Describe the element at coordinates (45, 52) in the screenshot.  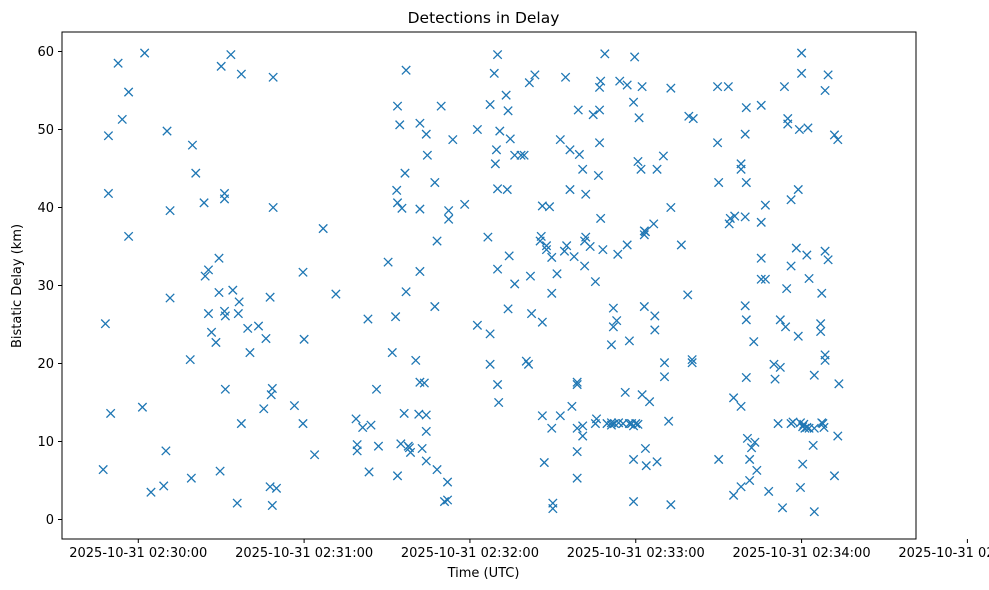
I see `y-tick-label: 60` at that location.